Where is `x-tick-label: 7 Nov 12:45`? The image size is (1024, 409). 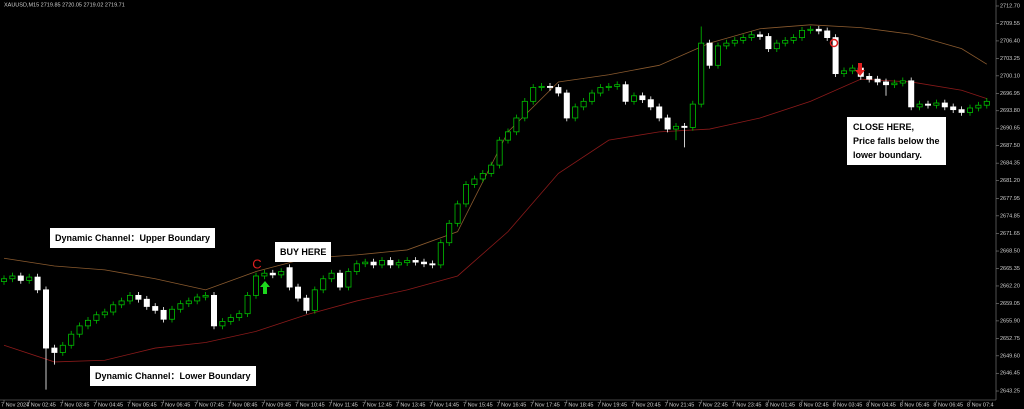 x-tick-label: 7 Nov 12:45 is located at coordinates (377, 405).